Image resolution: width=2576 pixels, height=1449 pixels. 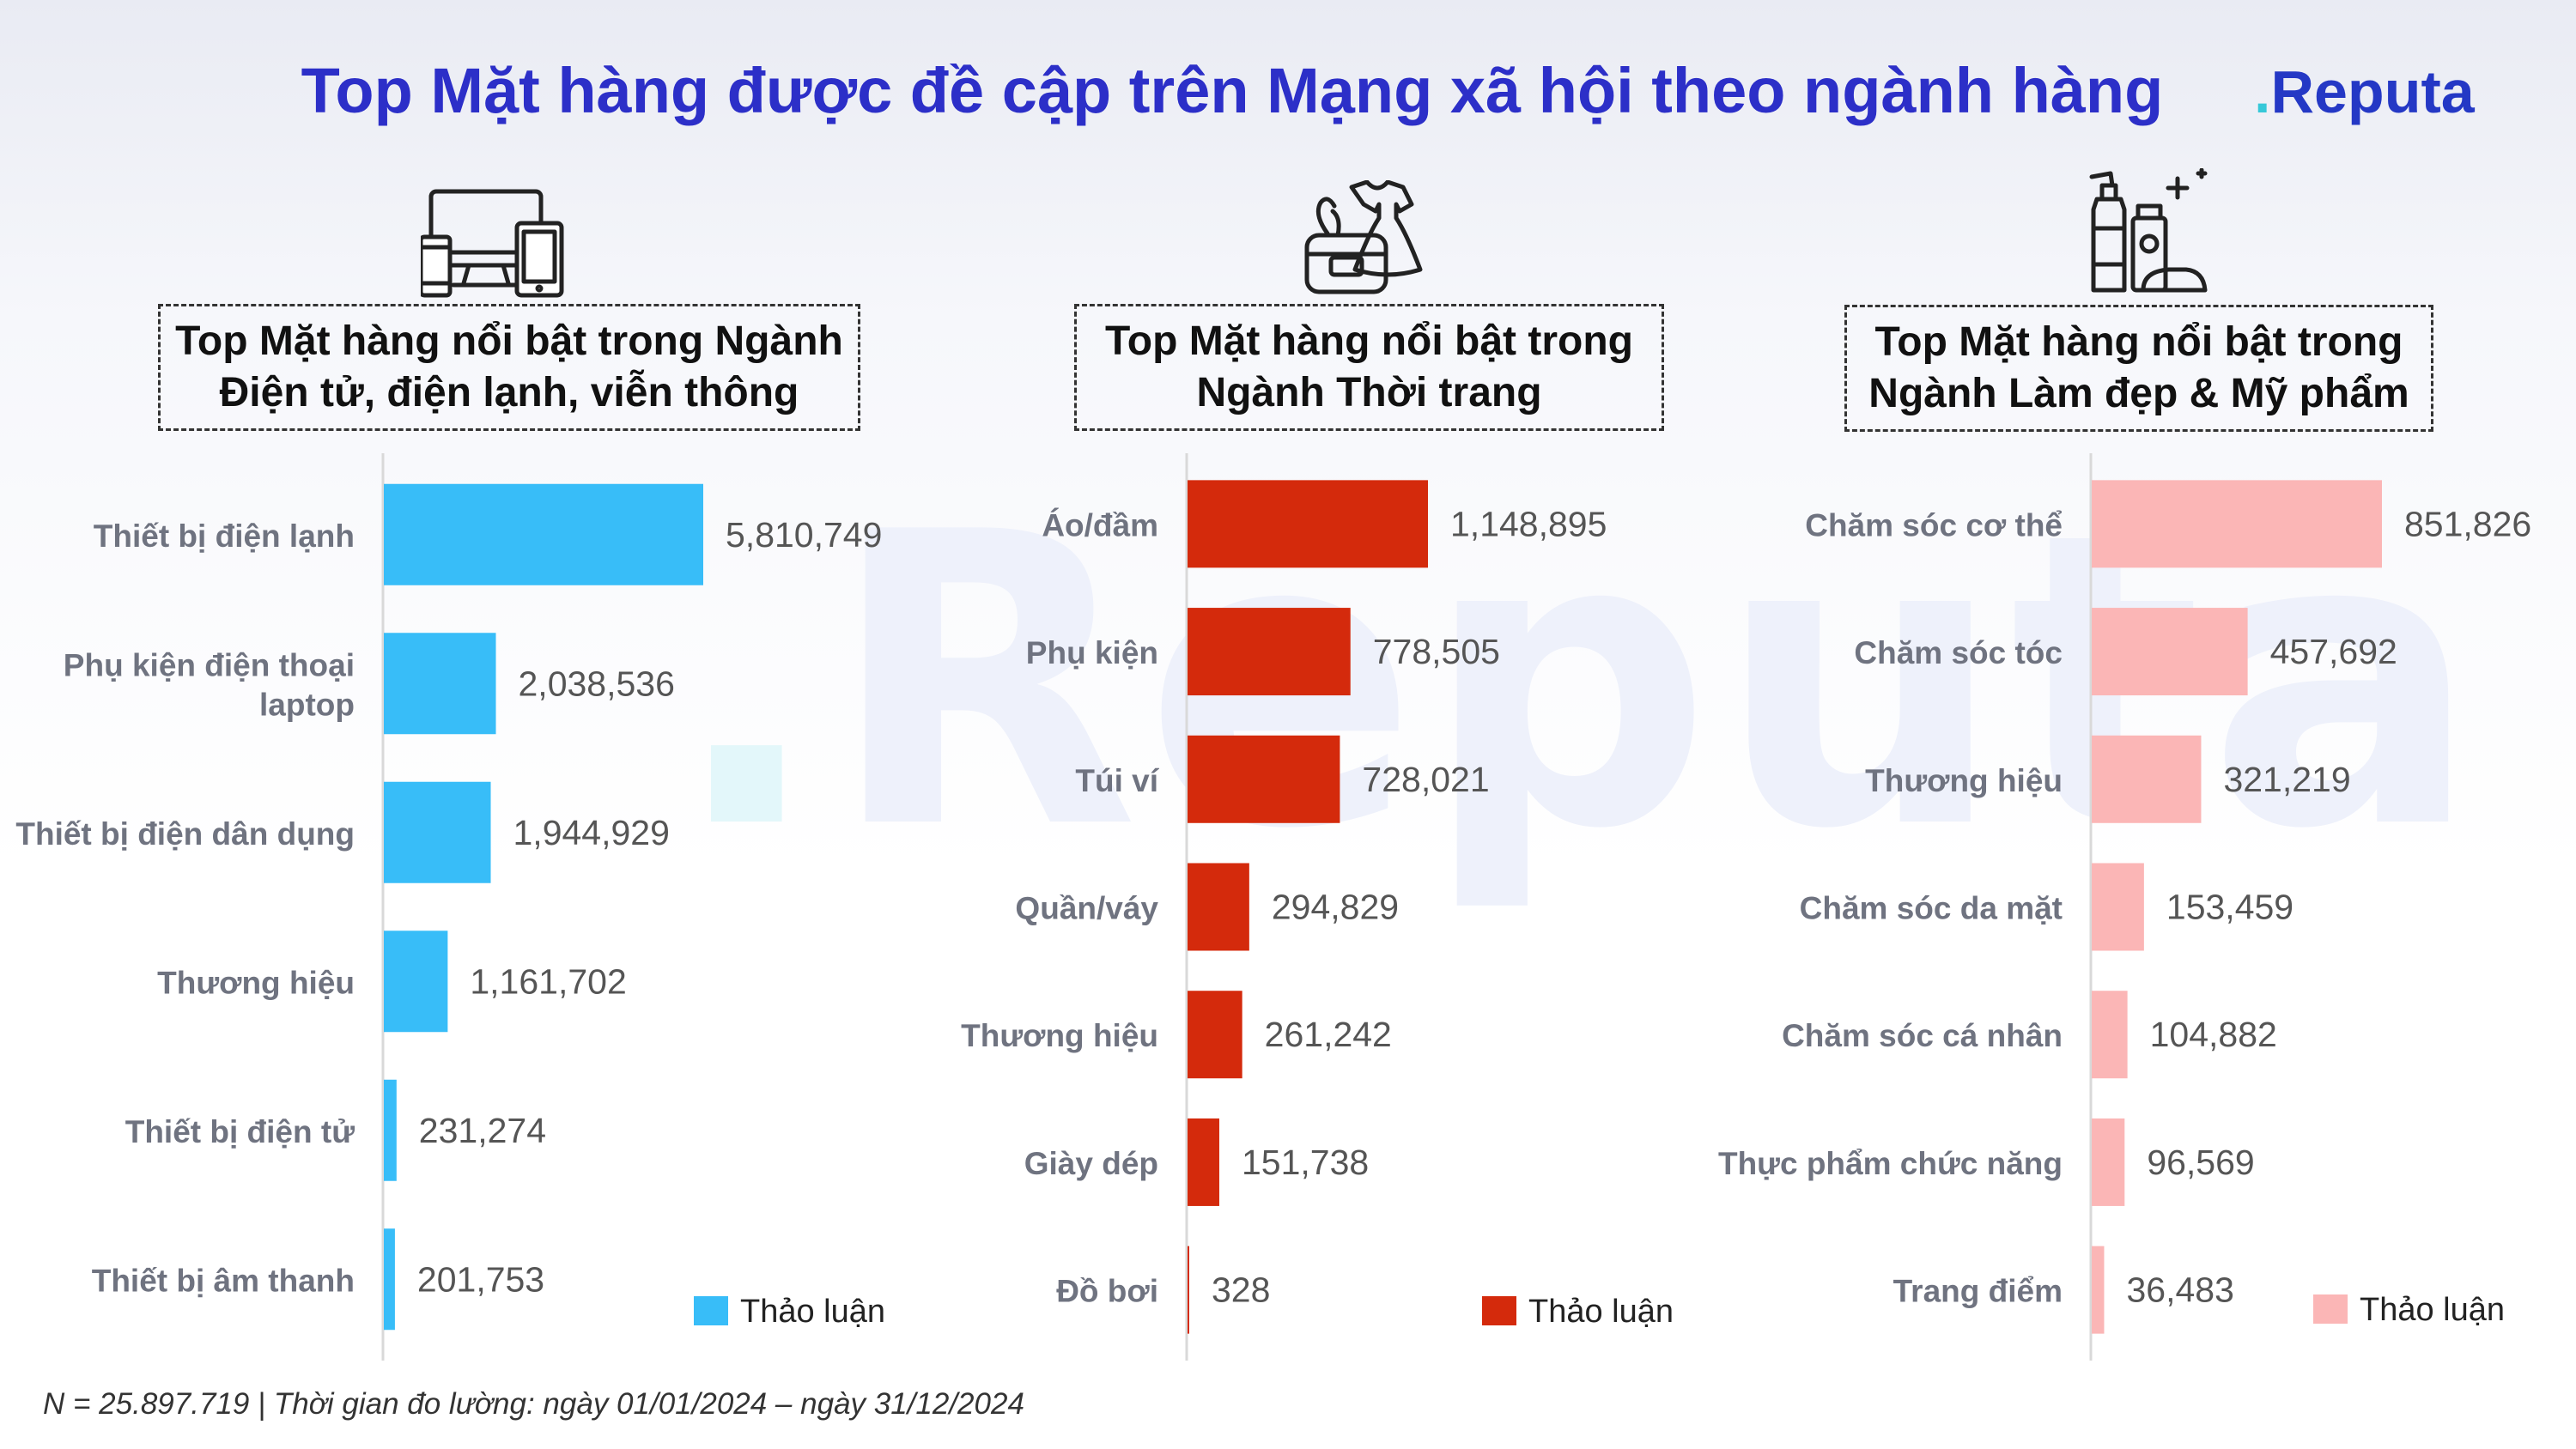 I want to click on category-label: Chăm sóc cá nhân, so click(x=1923, y=1035).